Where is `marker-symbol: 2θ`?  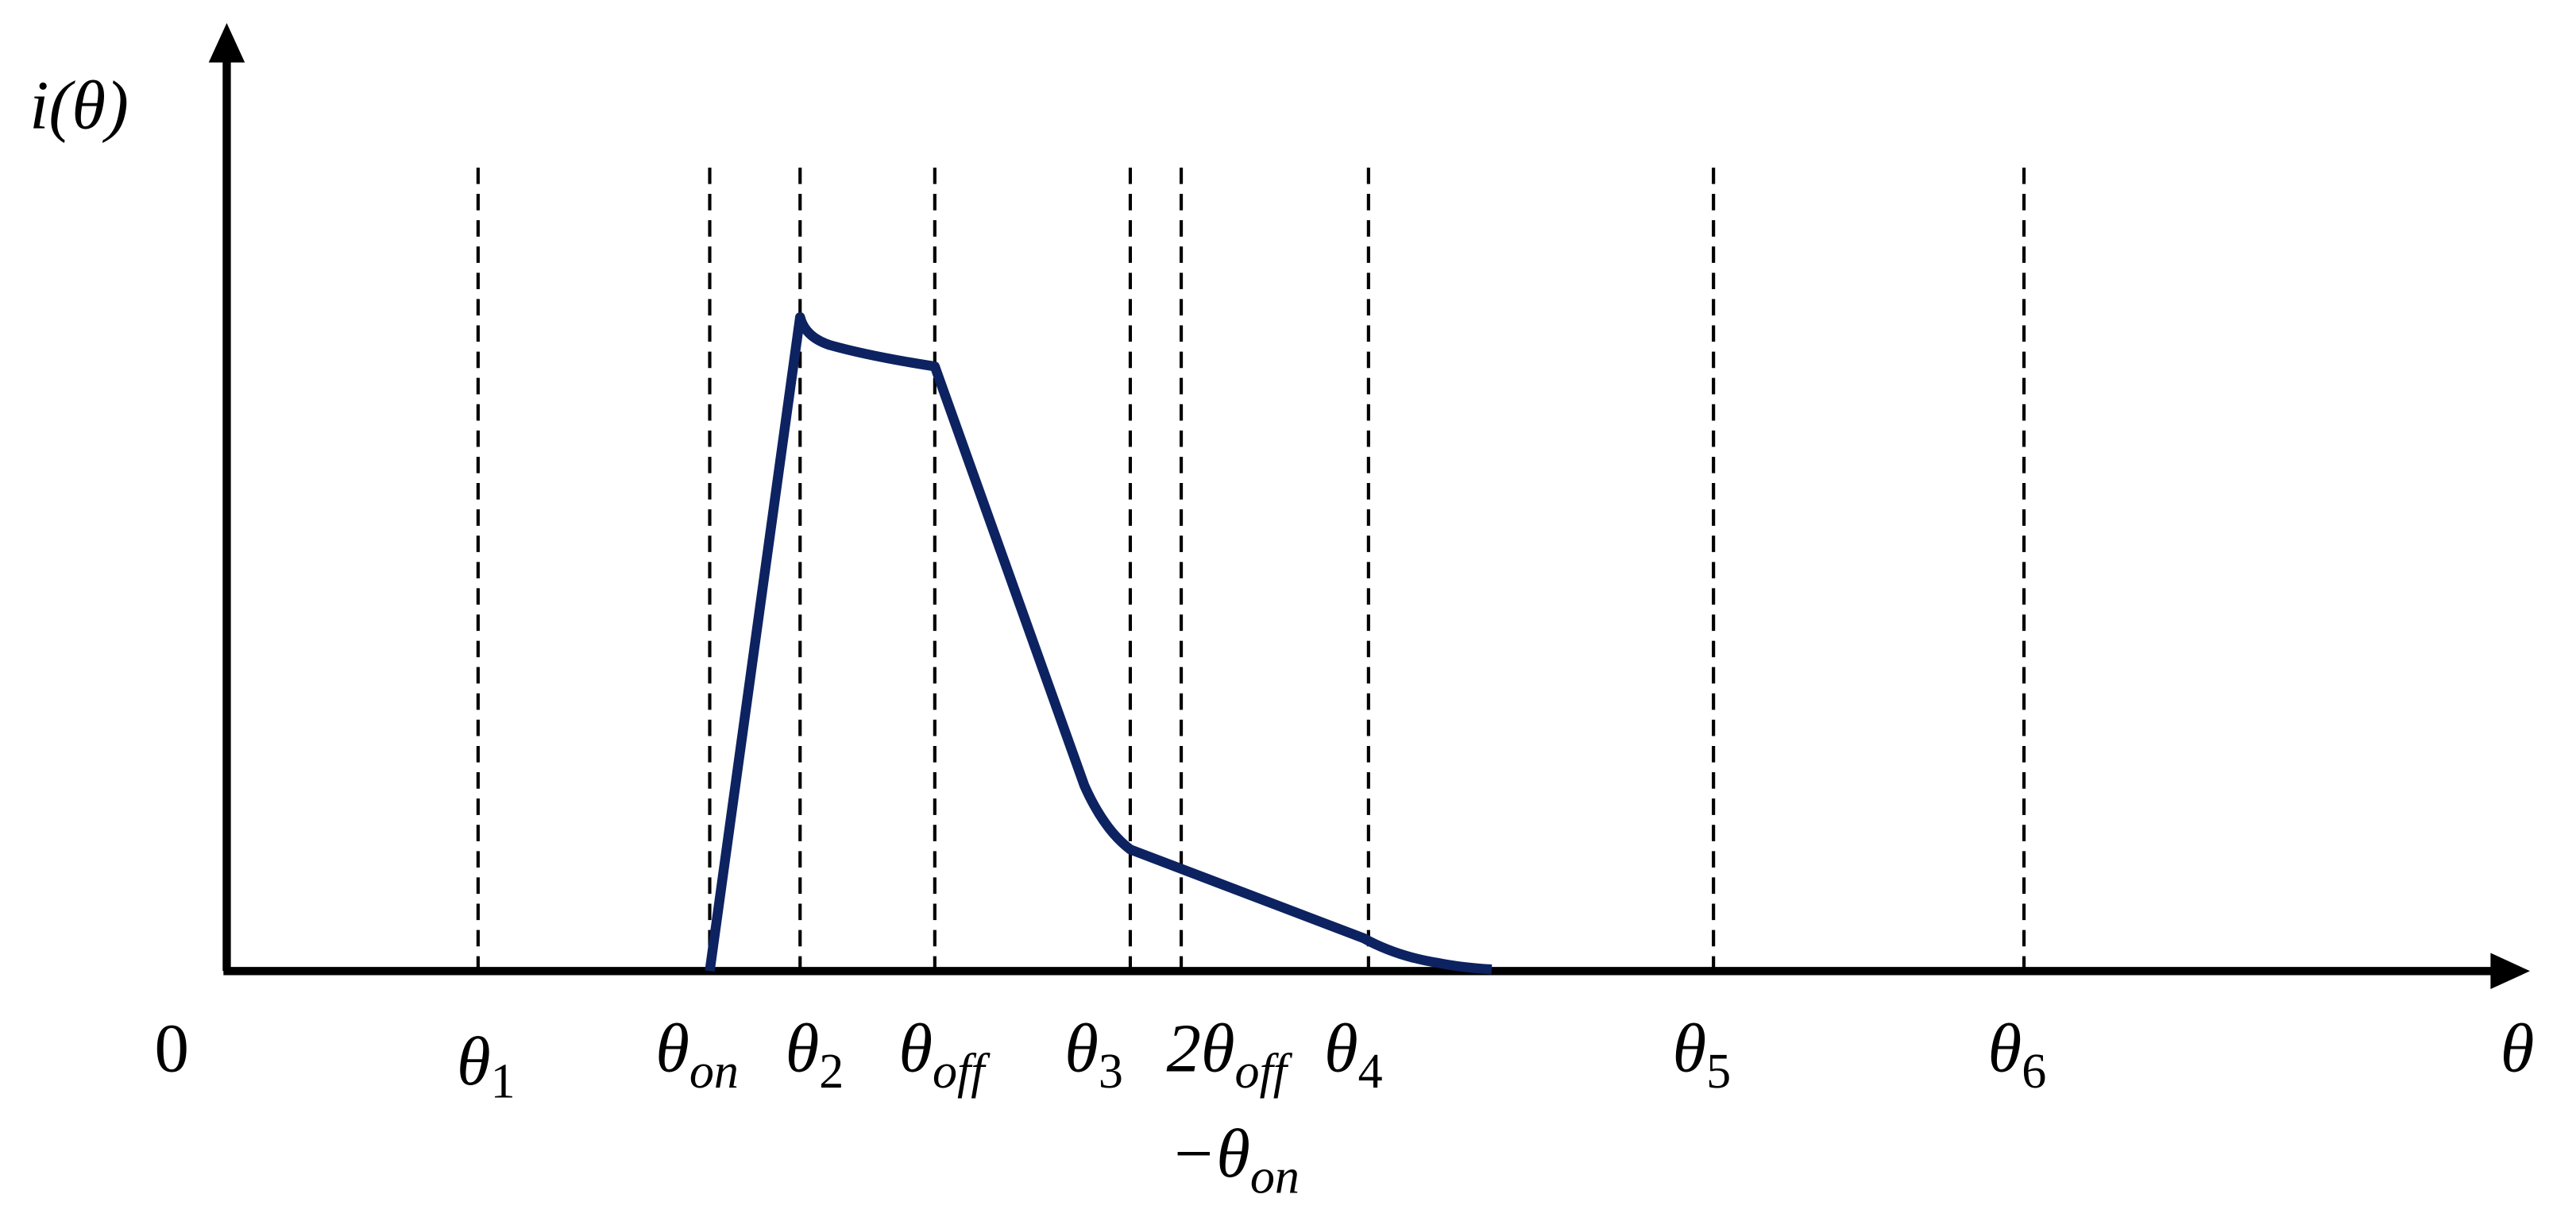
marker-symbol: 2θ is located at coordinates (1200, 1048).